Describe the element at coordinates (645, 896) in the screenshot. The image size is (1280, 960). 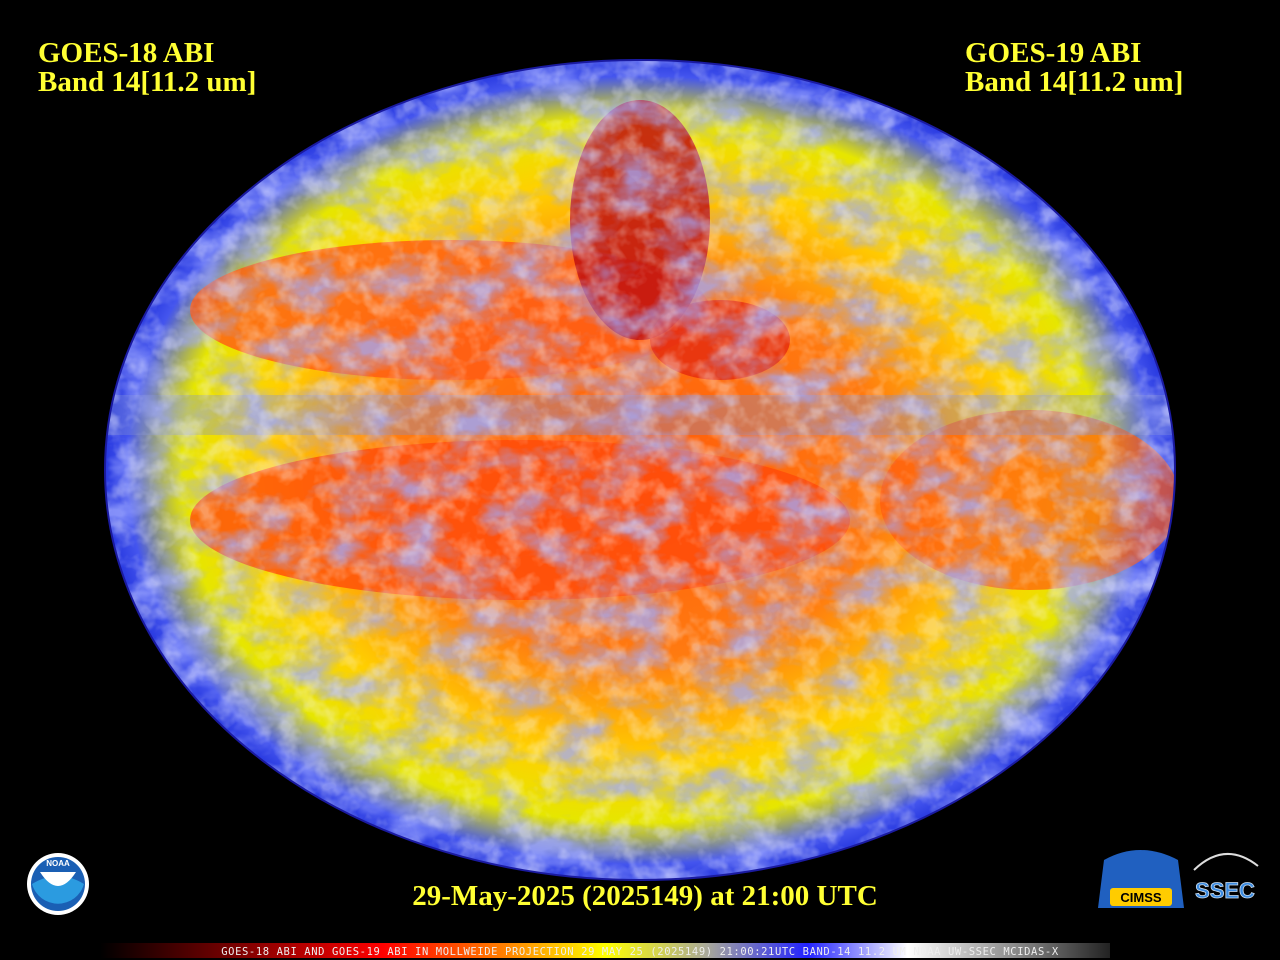
I see `timestamp: 29-May-2025 (2025149) at 21:00 UTC` at that location.